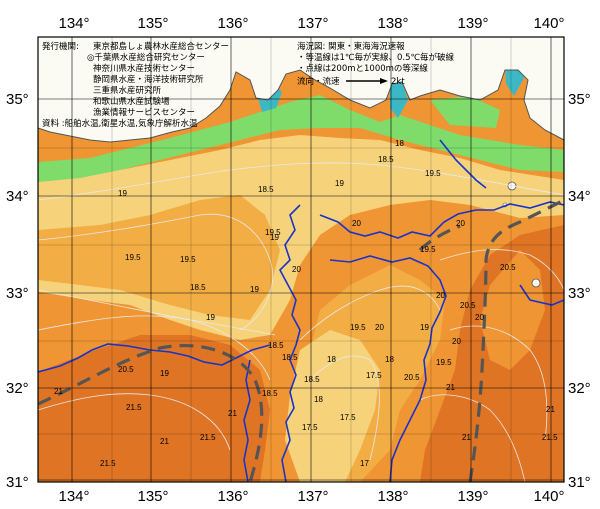  What do you see at coordinates (120, 123) in the screenshot?
I see `issuer-sources: 資料 :船舶水温,衛星水温,気象庁解析水温` at bounding box center [120, 123].